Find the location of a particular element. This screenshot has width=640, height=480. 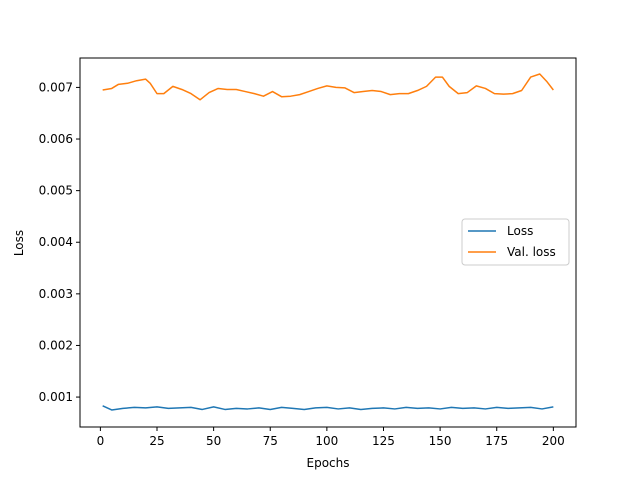

y-axis: 0.001 0.002 0.003 0.004 0.005 0.006 0.007 is located at coordinates (59, 242).